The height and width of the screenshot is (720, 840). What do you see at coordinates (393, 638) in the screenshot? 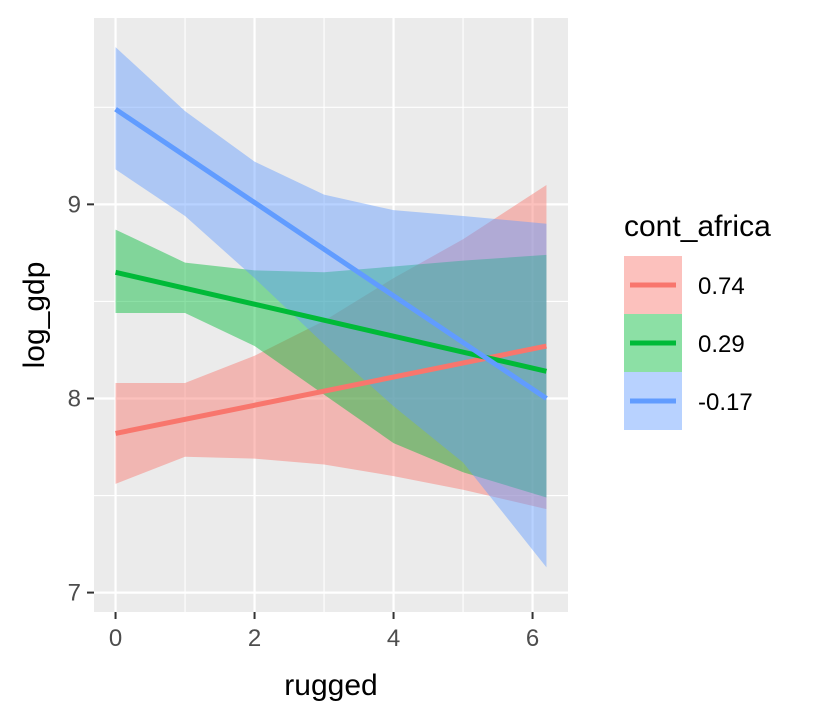
I see `x-tick-label: 4` at bounding box center [393, 638].